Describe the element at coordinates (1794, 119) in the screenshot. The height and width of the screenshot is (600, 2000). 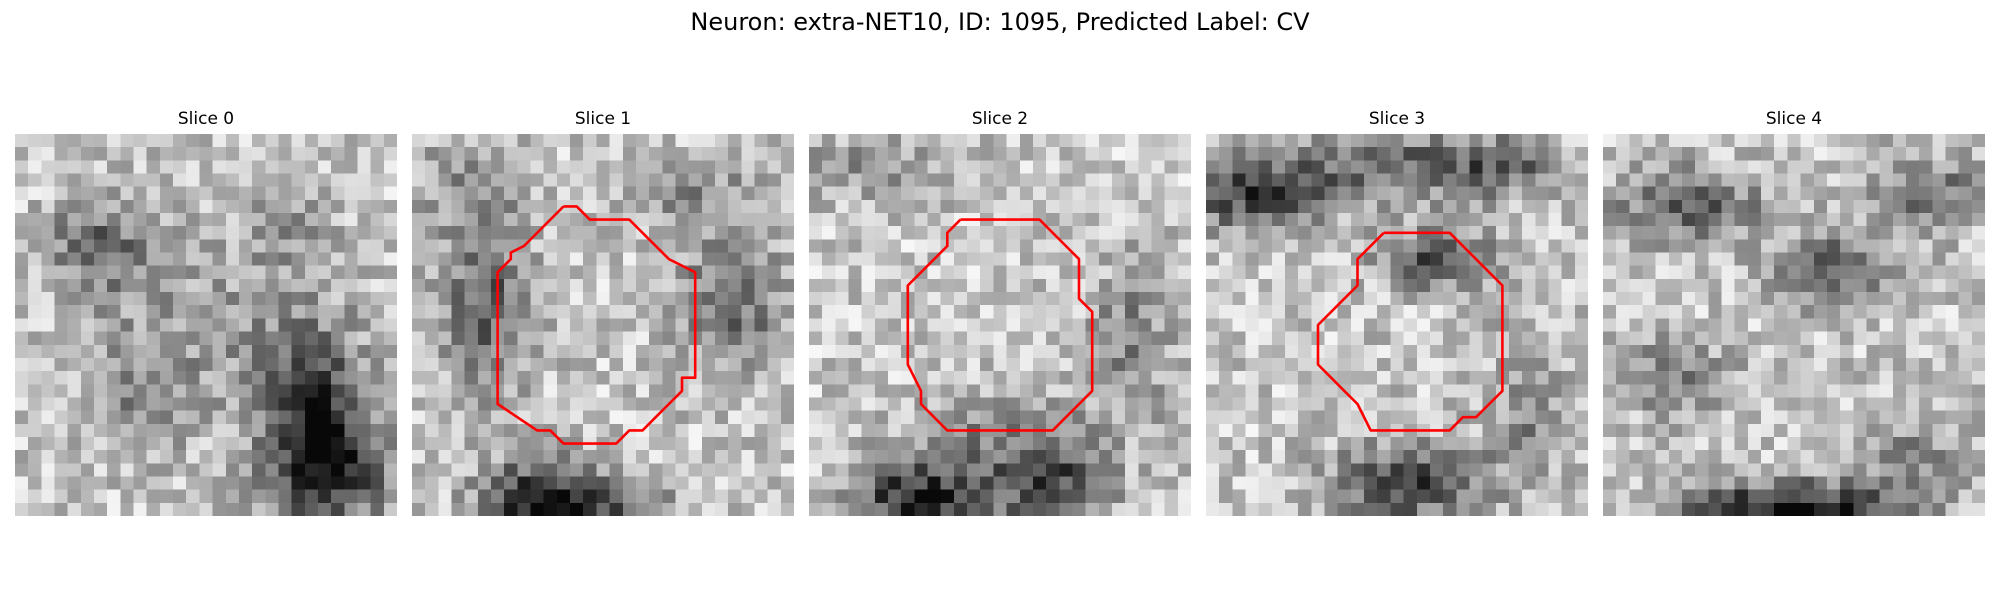
I see `slice-title-4: Slice 4` at that location.